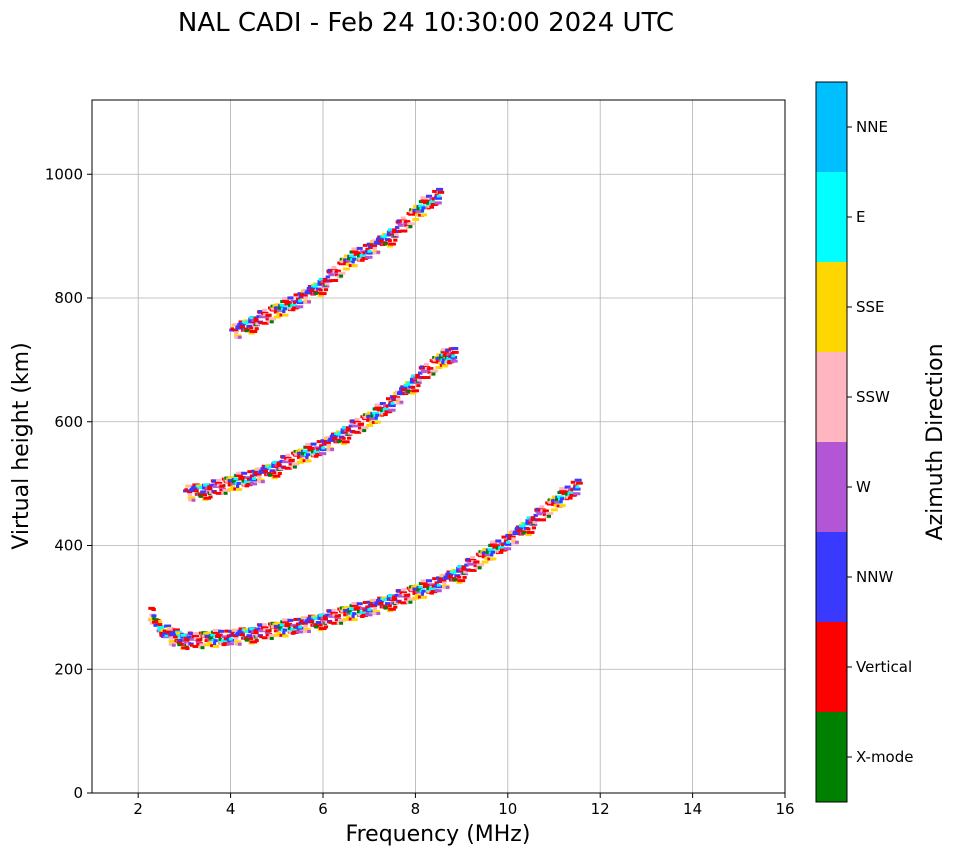  What do you see at coordinates (884, 667) in the screenshot?
I see `colorbar-label-vertical: Vertical` at bounding box center [884, 667].